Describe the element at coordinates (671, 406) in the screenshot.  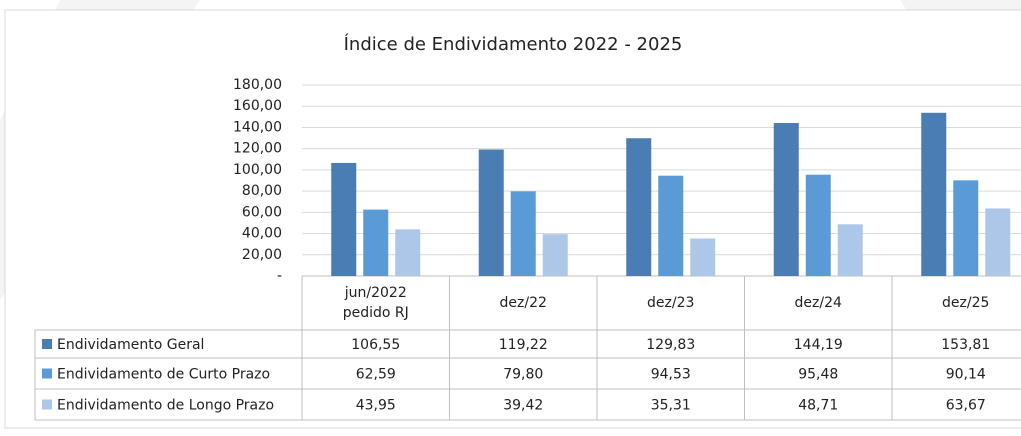
I see `data-label: 35,31` at that location.